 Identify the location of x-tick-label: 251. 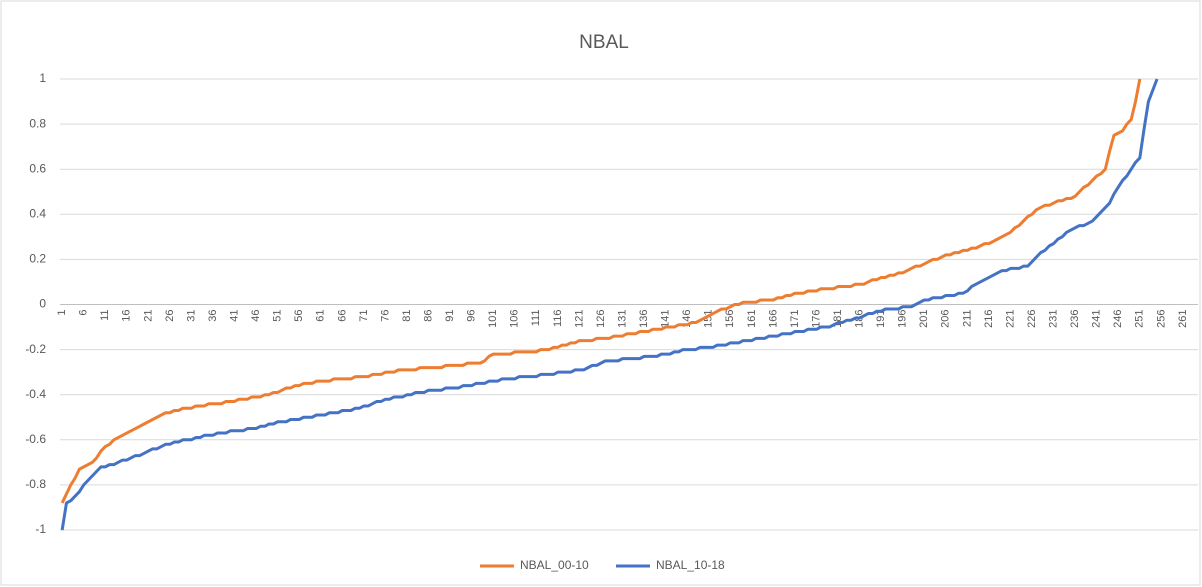
(1140, 319).